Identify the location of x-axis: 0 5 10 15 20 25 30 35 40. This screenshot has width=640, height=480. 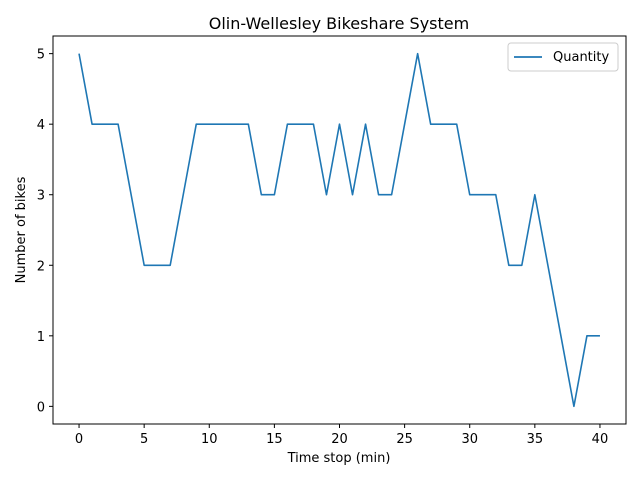
(341, 435).